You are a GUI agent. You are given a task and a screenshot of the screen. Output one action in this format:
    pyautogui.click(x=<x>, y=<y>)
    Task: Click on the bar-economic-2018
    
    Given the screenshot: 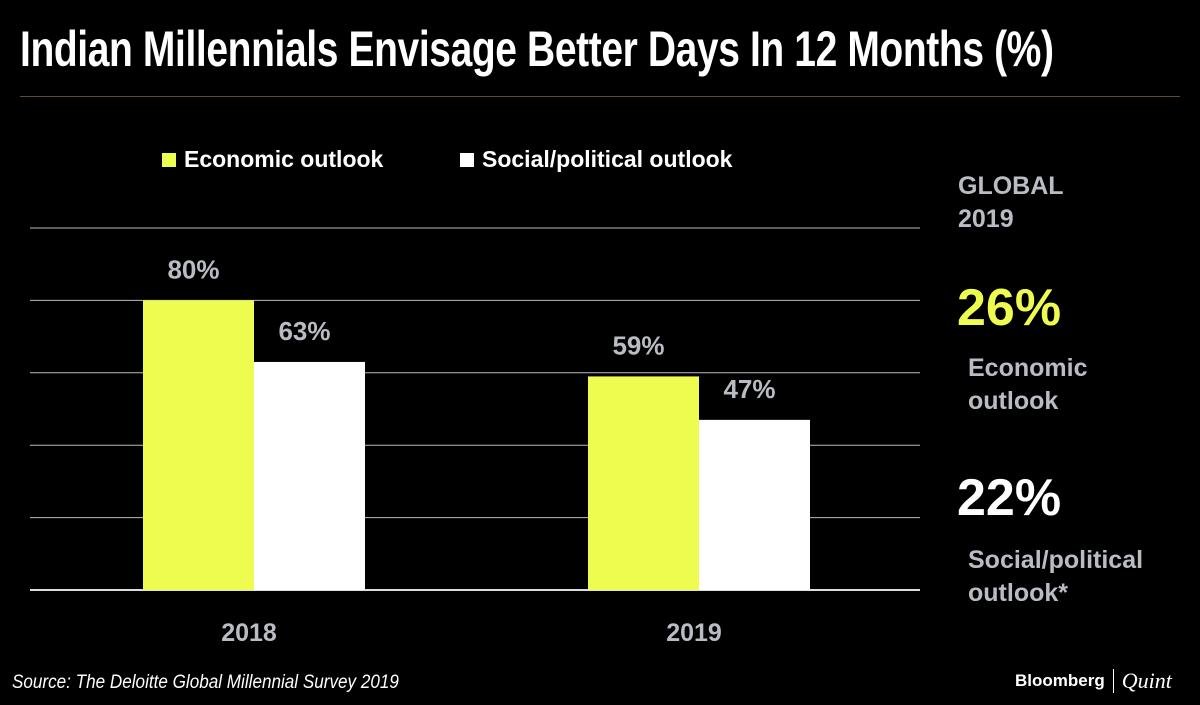 What is the action you would take?
    pyautogui.click(x=198, y=445)
    